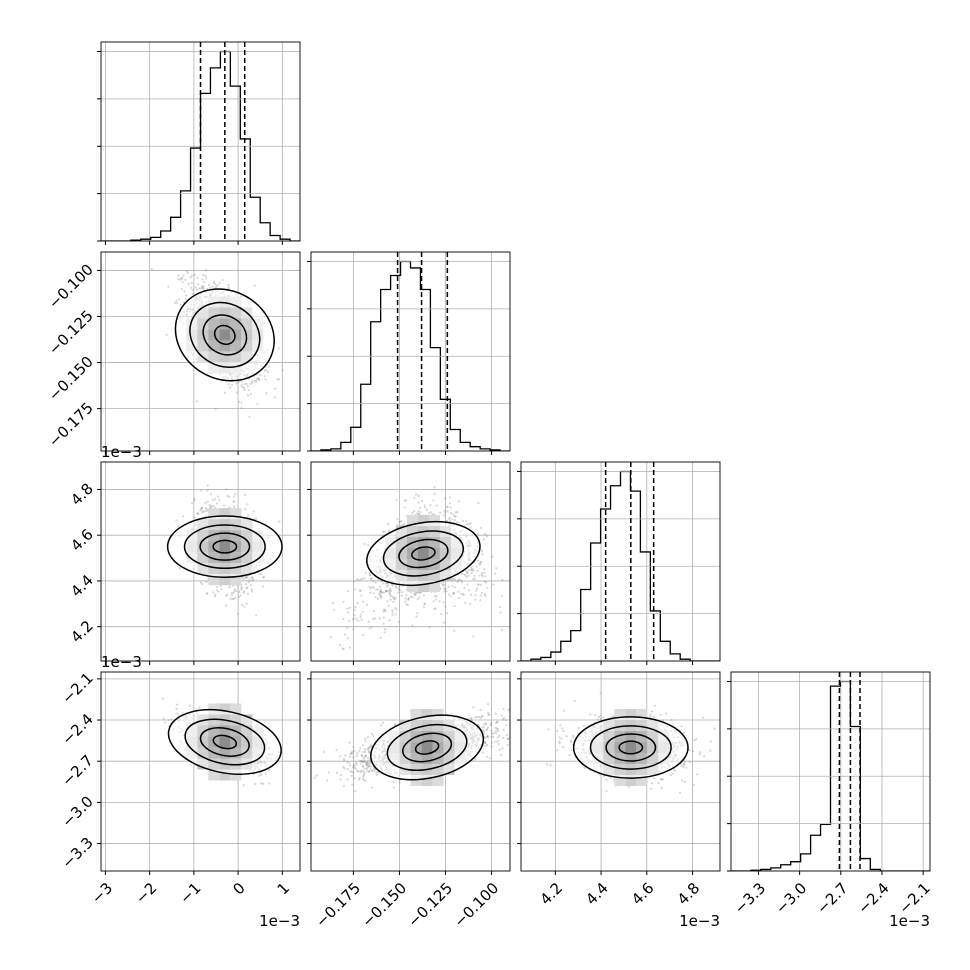 This screenshot has width=970, height=970. What do you see at coordinates (82, 540) in the screenshot?
I see `y-tick-label: 4.6` at bounding box center [82, 540].